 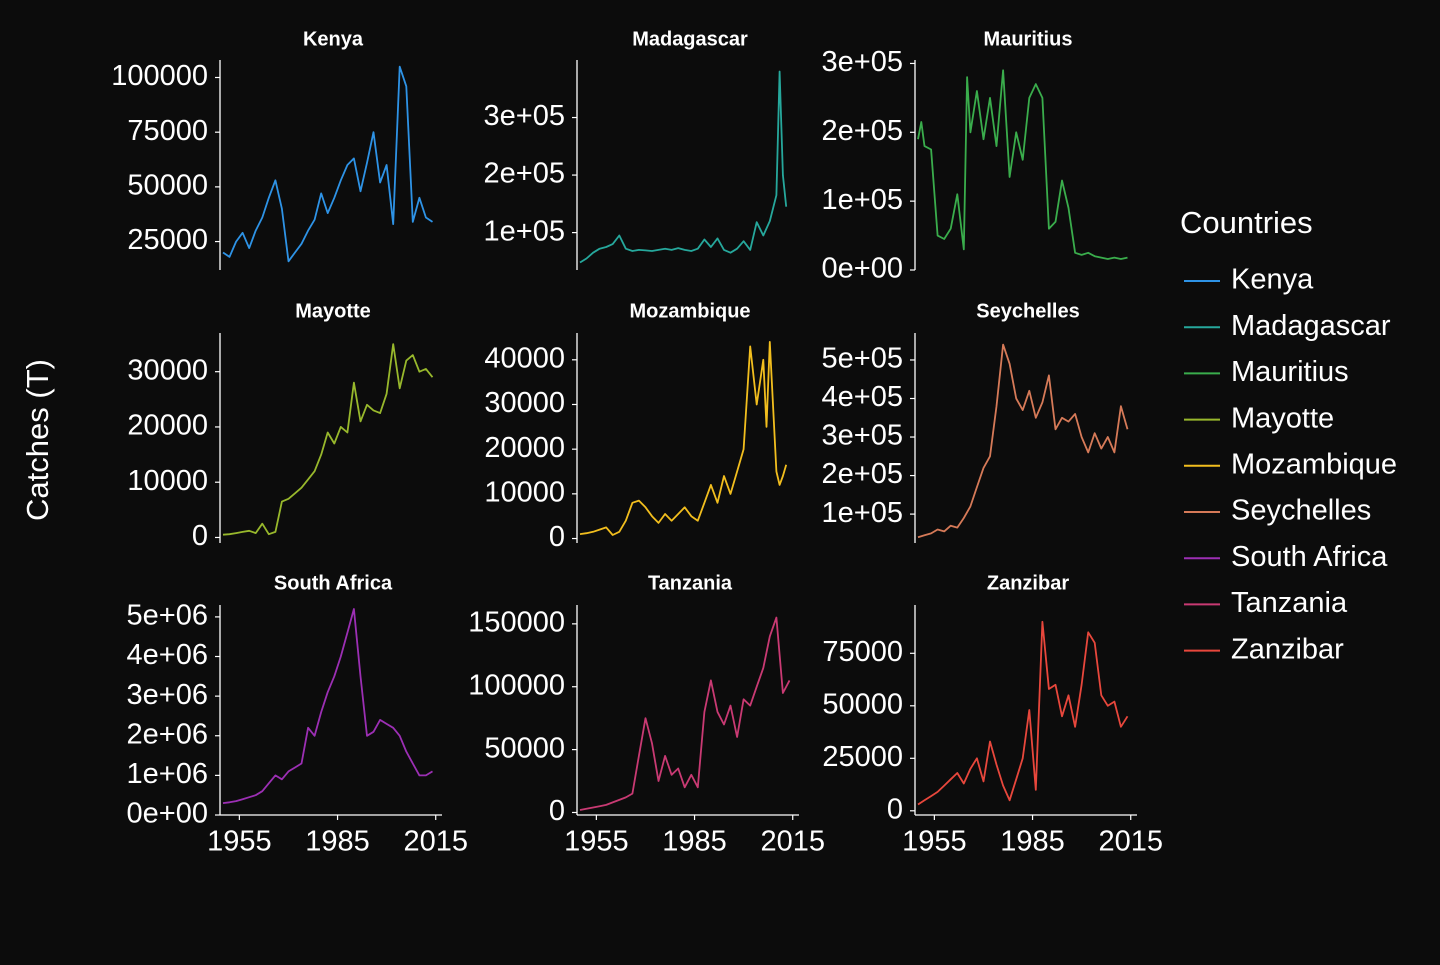 What do you see at coordinates (167, 695) in the screenshot?
I see `y-tick-label: 3e+06` at bounding box center [167, 695].